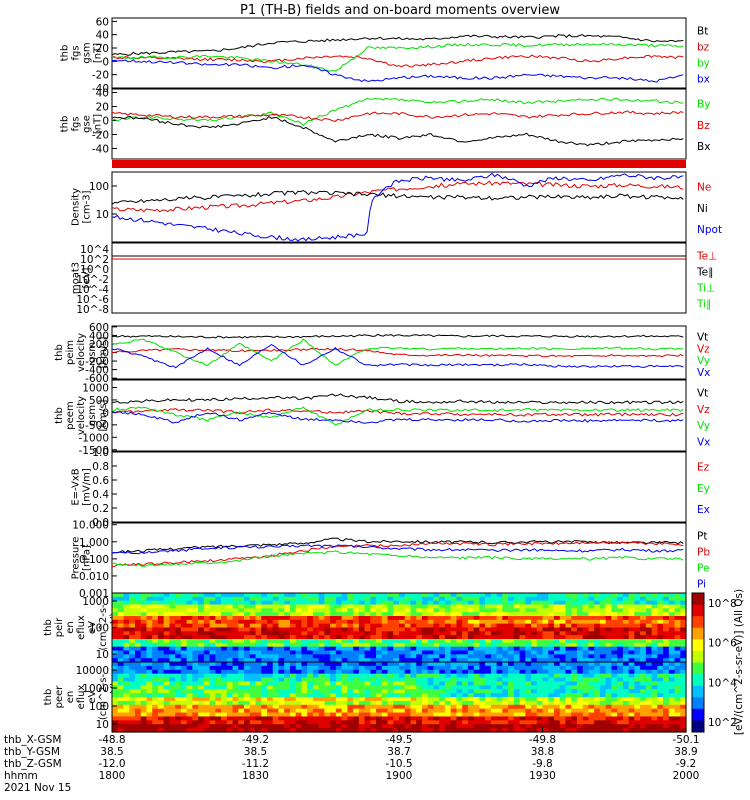 The height and width of the screenshot is (800, 750). I want to click on peem-velocity-legend-vt: Vt, so click(702, 394).